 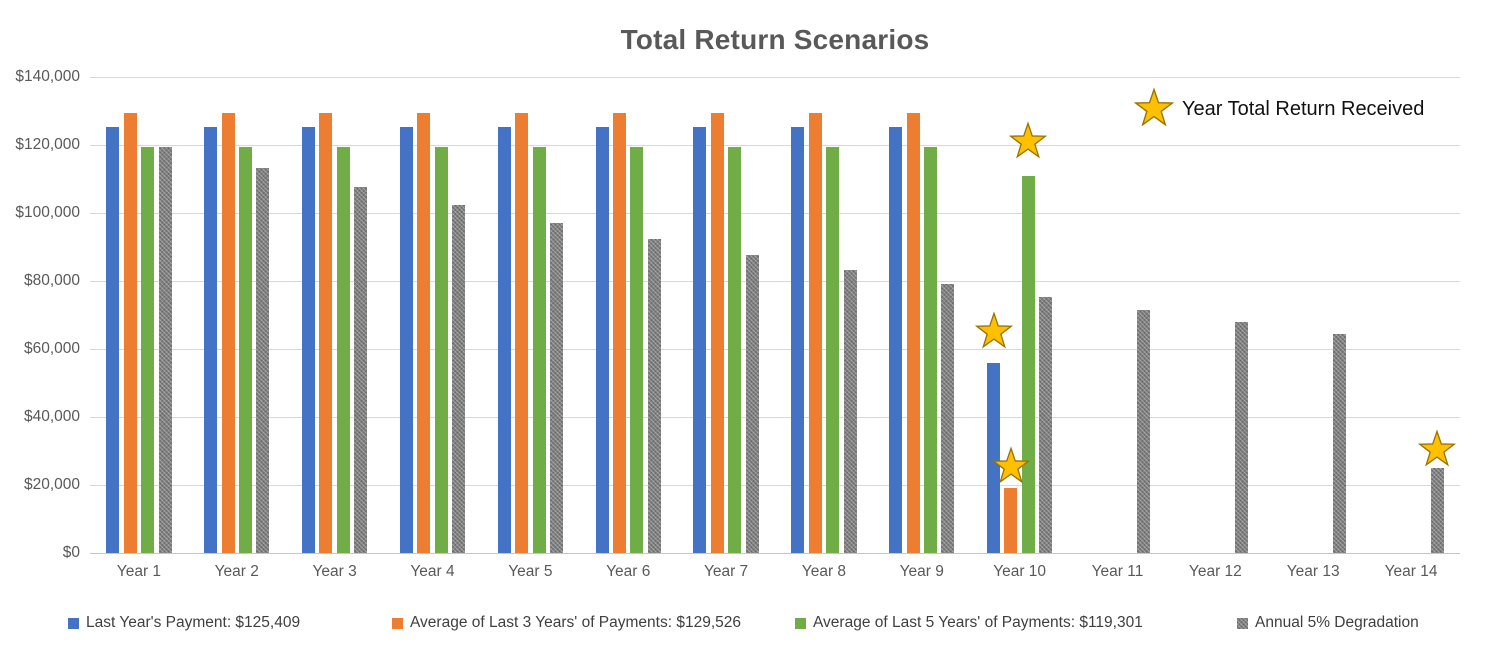 I want to click on bar-year-10-s0, so click(x=994, y=457).